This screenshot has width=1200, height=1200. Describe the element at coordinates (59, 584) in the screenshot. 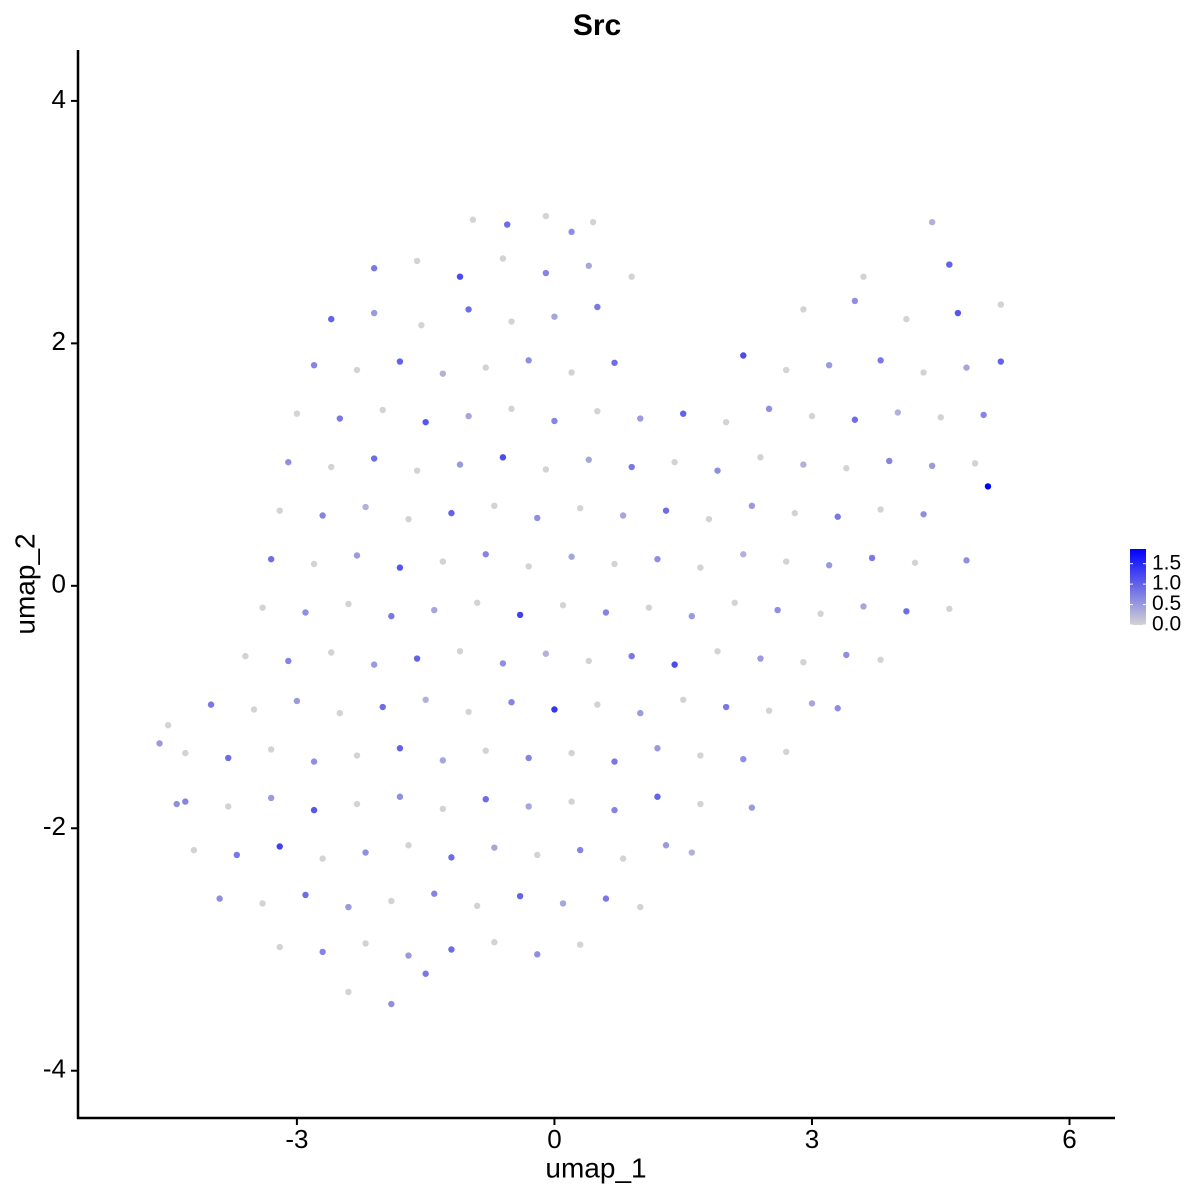

I see `y-tick-label: 0` at that location.